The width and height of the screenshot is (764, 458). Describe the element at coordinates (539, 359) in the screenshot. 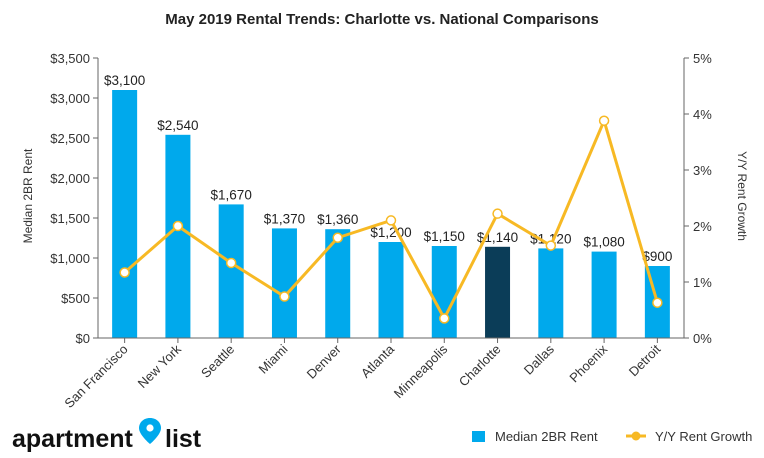

I see `x-axis-tick-label: Dallas` at that location.